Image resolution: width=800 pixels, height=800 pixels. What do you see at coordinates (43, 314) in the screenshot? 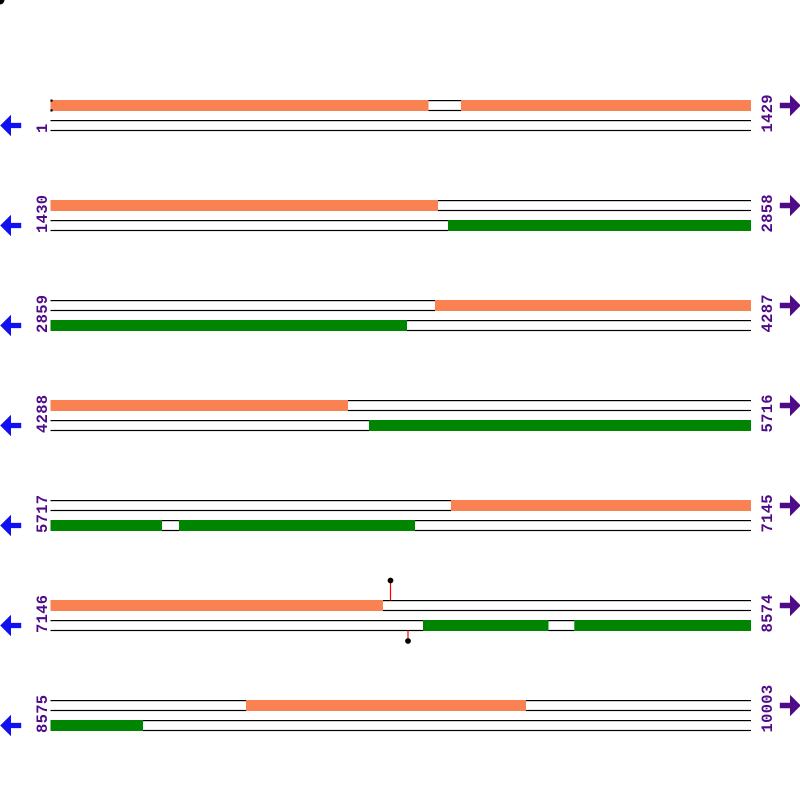
I see `svg-text: 2859` at bounding box center [43, 314].